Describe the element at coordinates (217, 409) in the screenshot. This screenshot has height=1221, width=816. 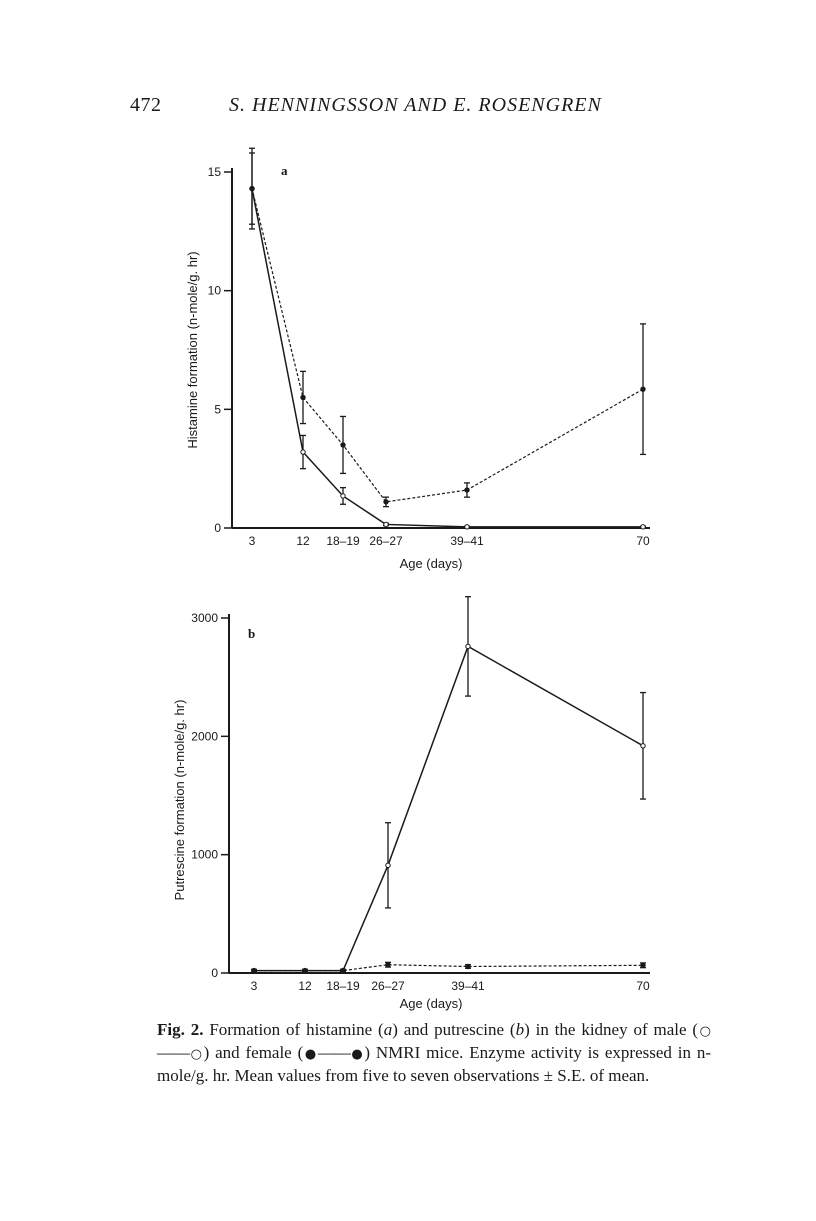
I see `y-tick-label: 5` at that location.